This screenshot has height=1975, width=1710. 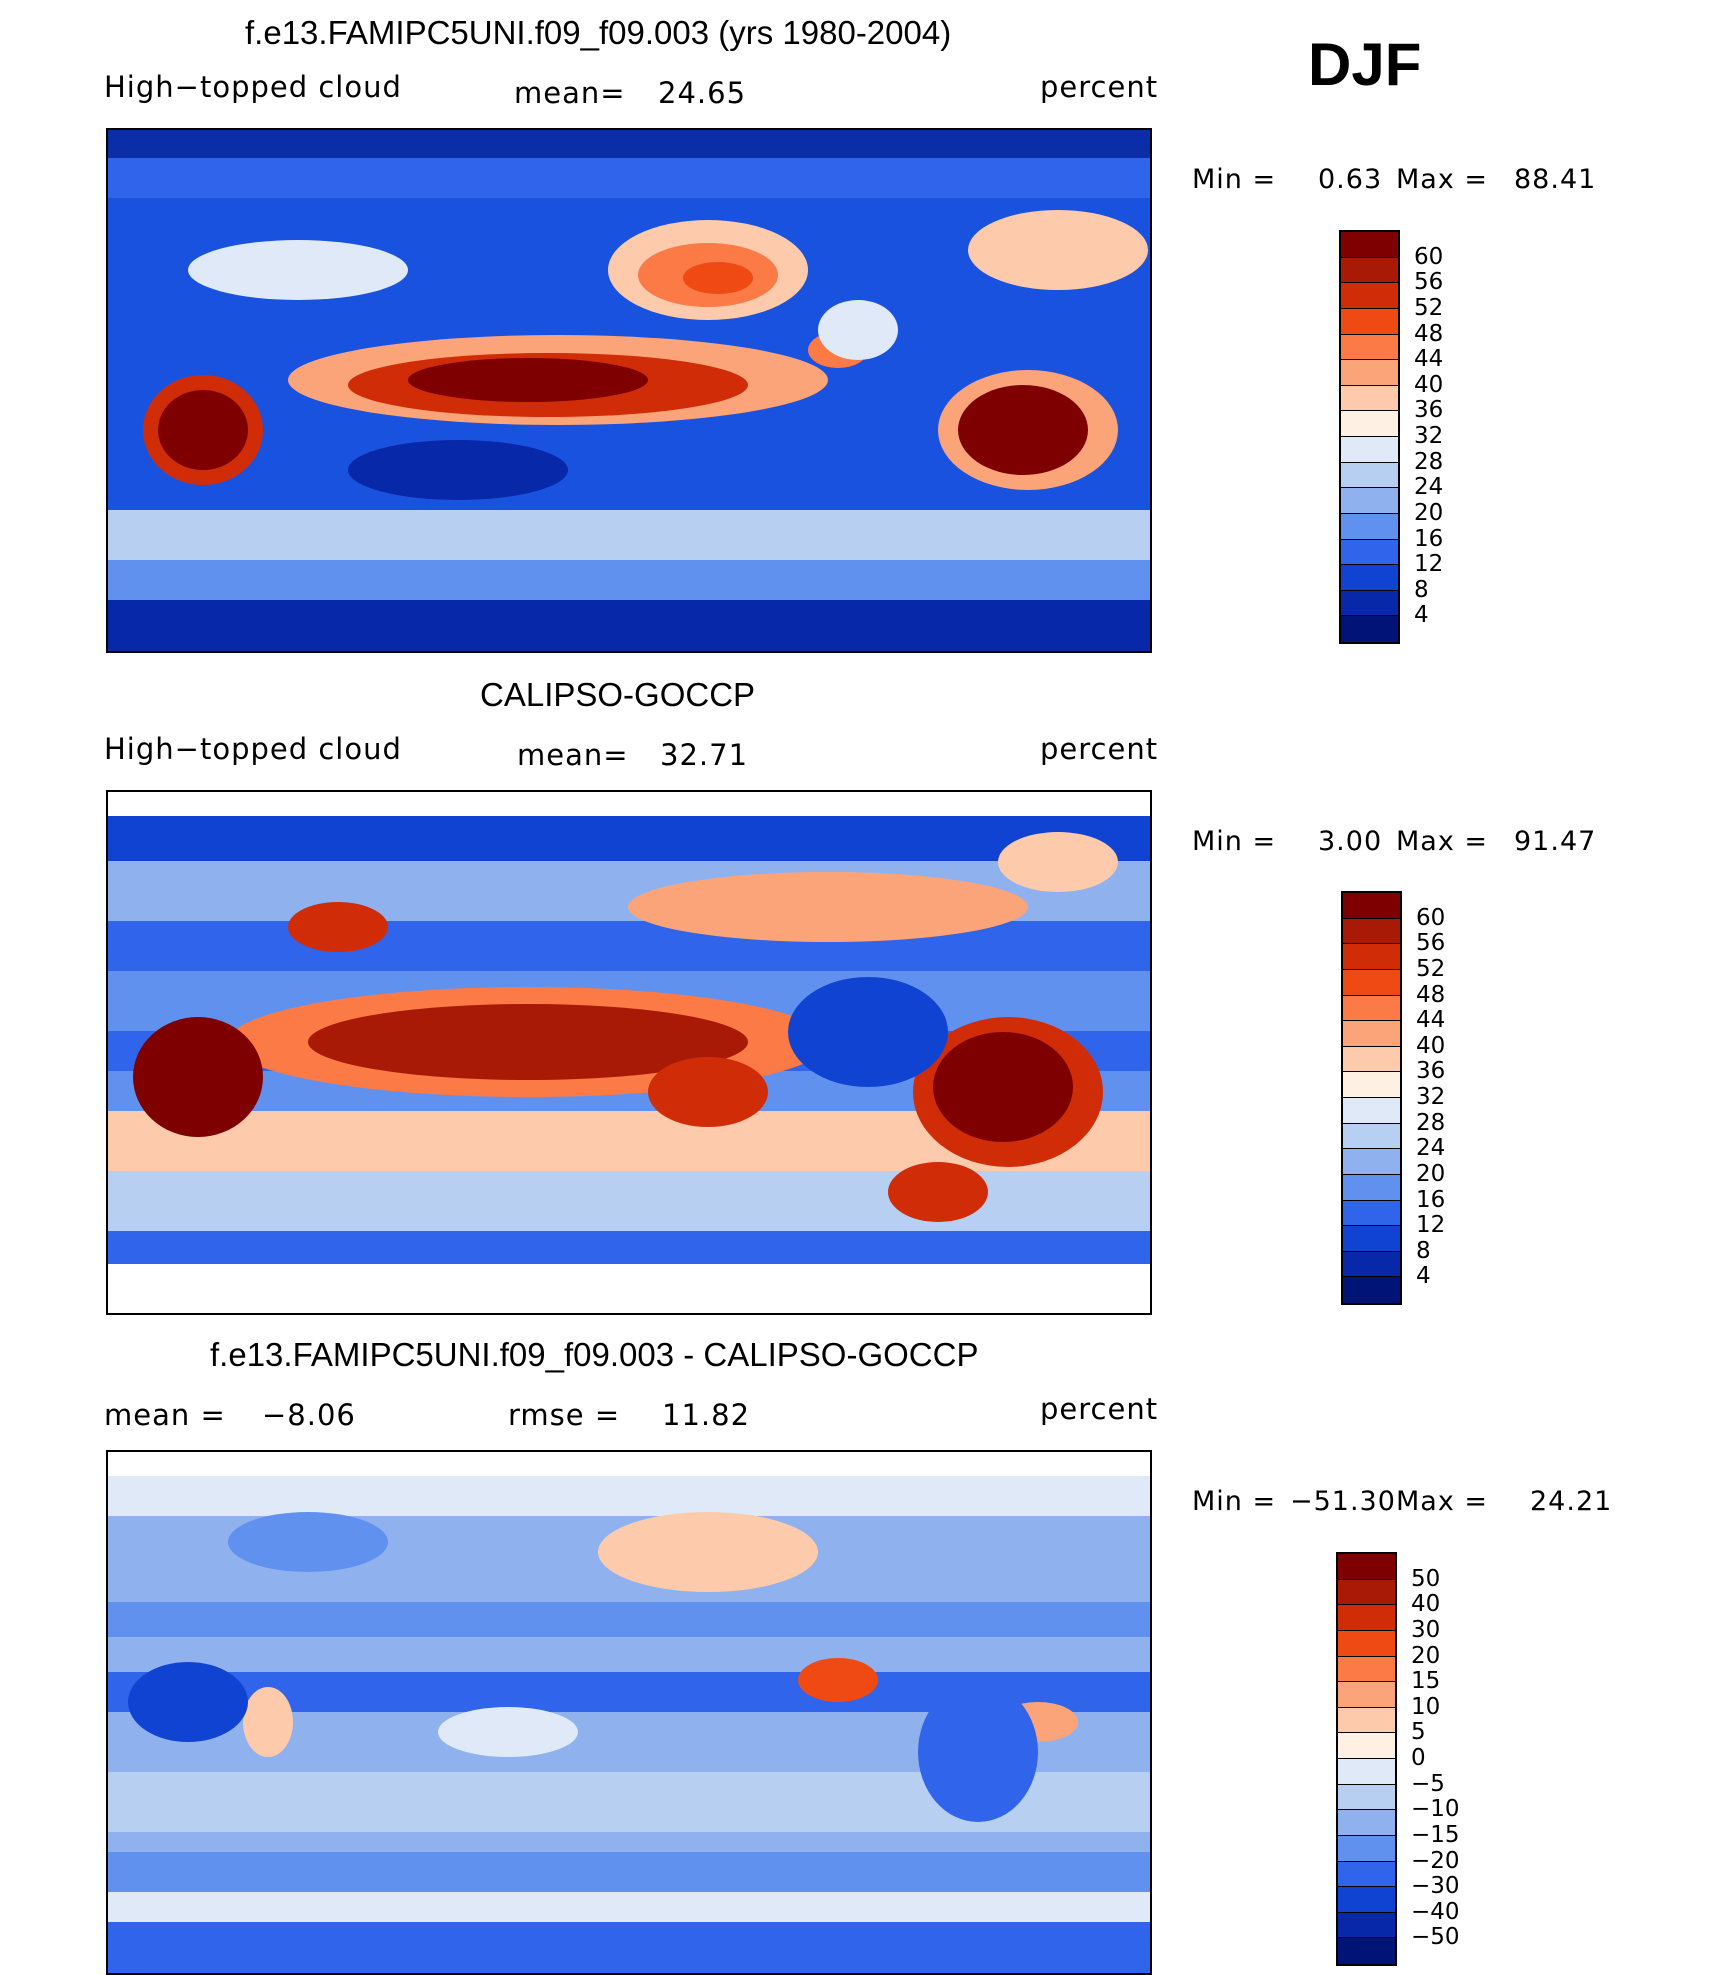 What do you see at coordinates (1435, 1937) in the screenshot?
I see `colorbar-tick-label: −50` at bounding box center [1435, 1937].